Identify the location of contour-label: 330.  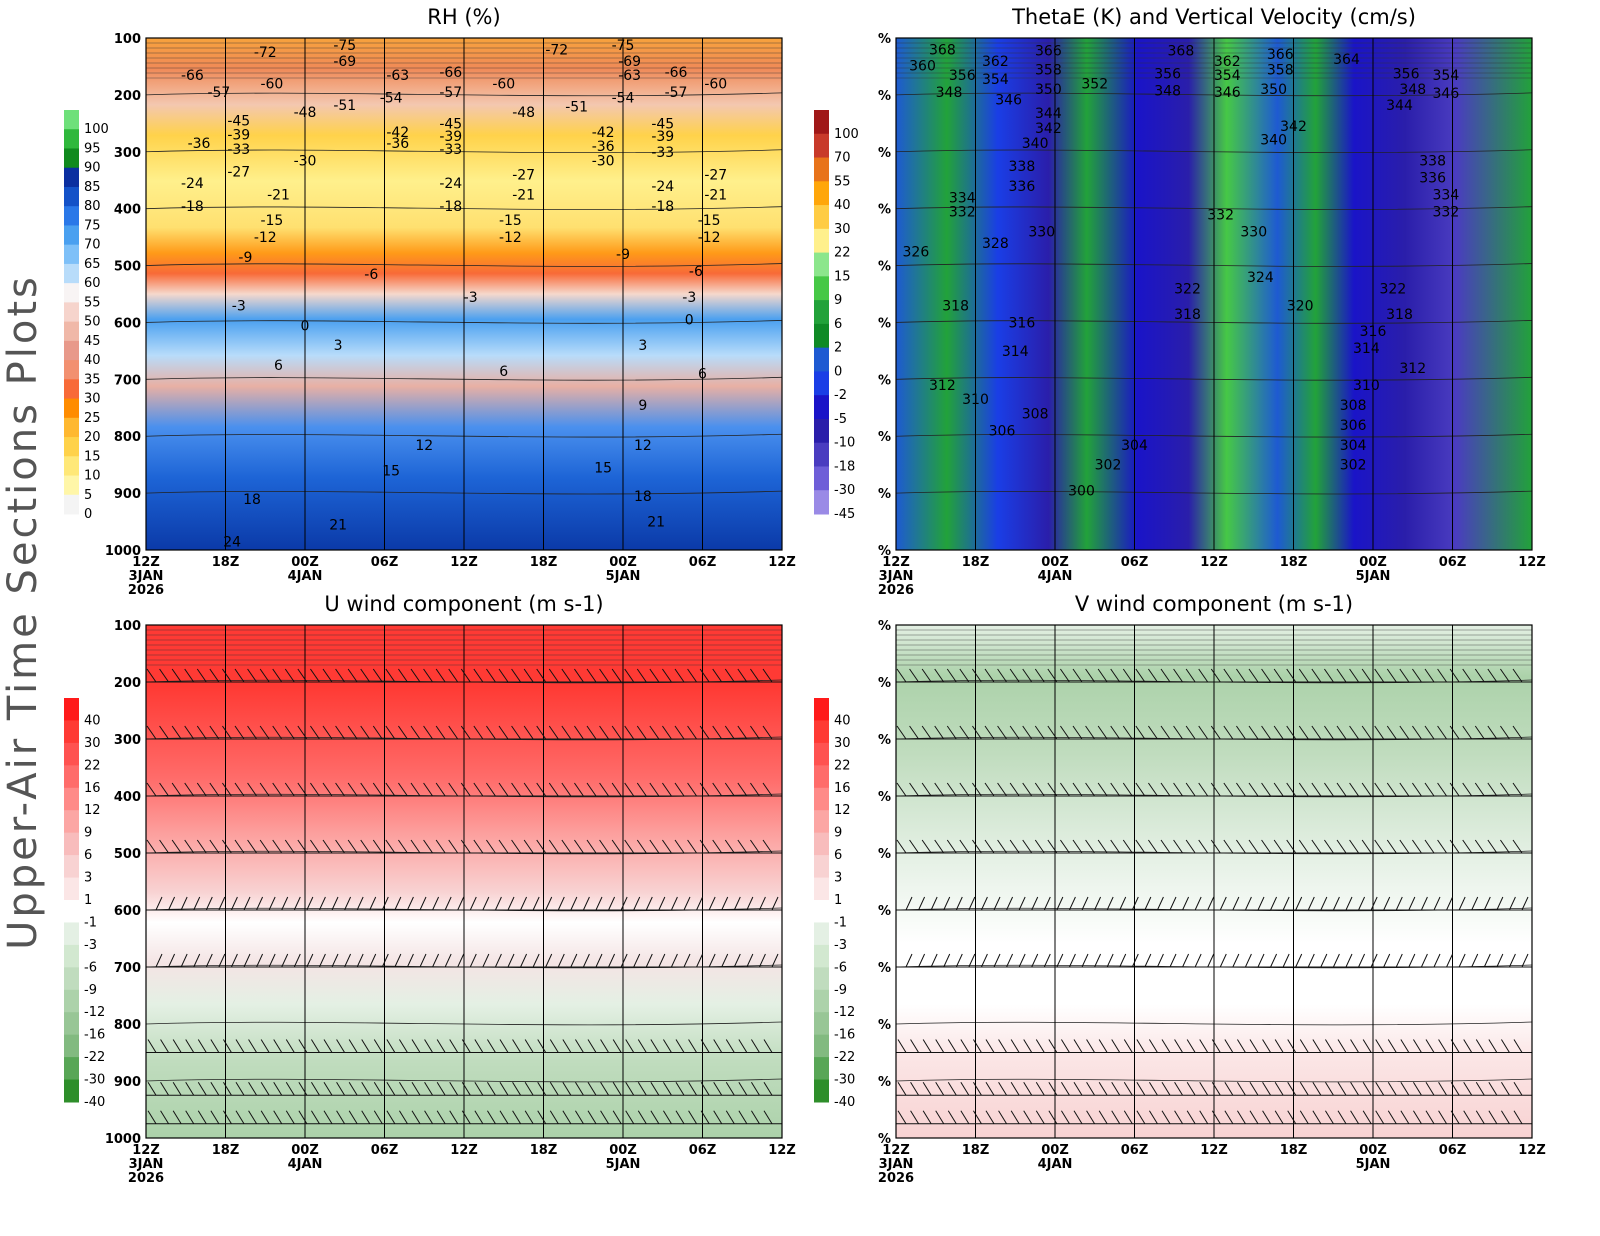
(1041, 232).